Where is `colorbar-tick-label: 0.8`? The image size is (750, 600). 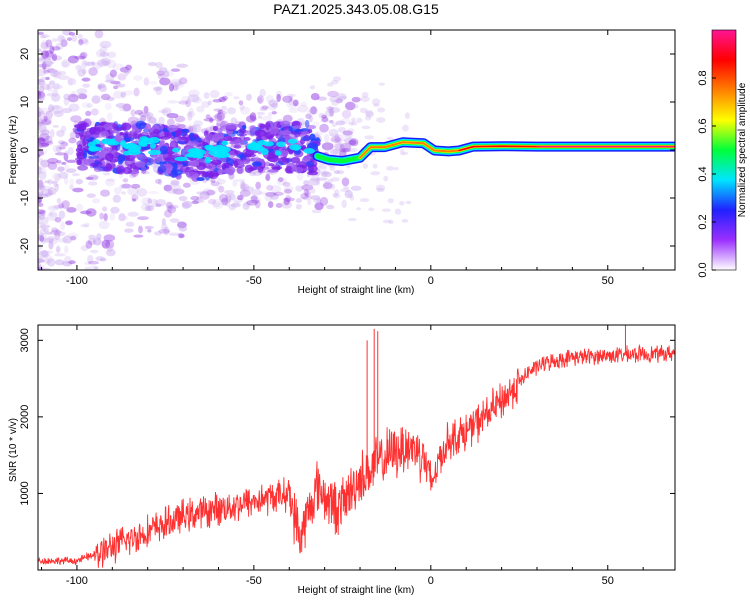
colorbar-tick-label: 0.8 is located at coordinates (703, 77).